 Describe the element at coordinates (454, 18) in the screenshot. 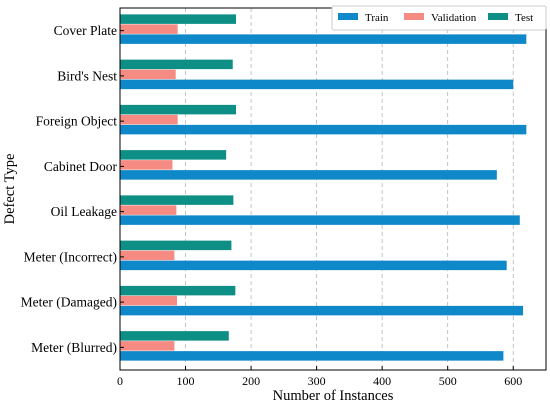

I see `legend-label-validation: Validation` at that location.